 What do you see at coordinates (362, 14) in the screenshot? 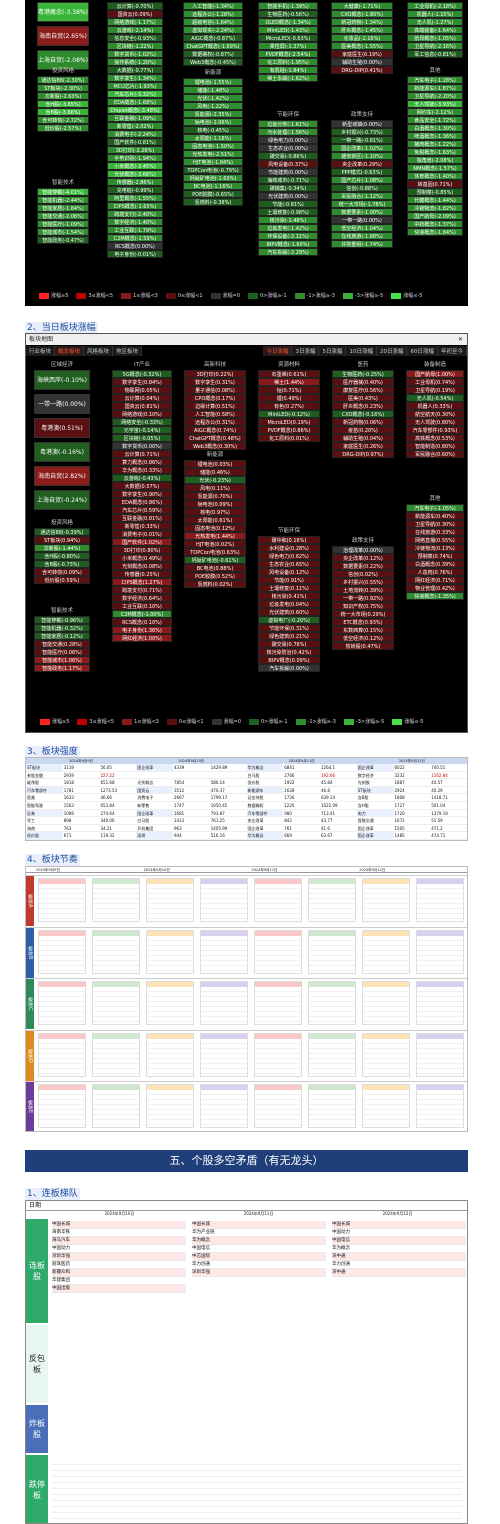
I see `sector-cell: CXO概念(-1.80%)` at bounding box center [362, 14].